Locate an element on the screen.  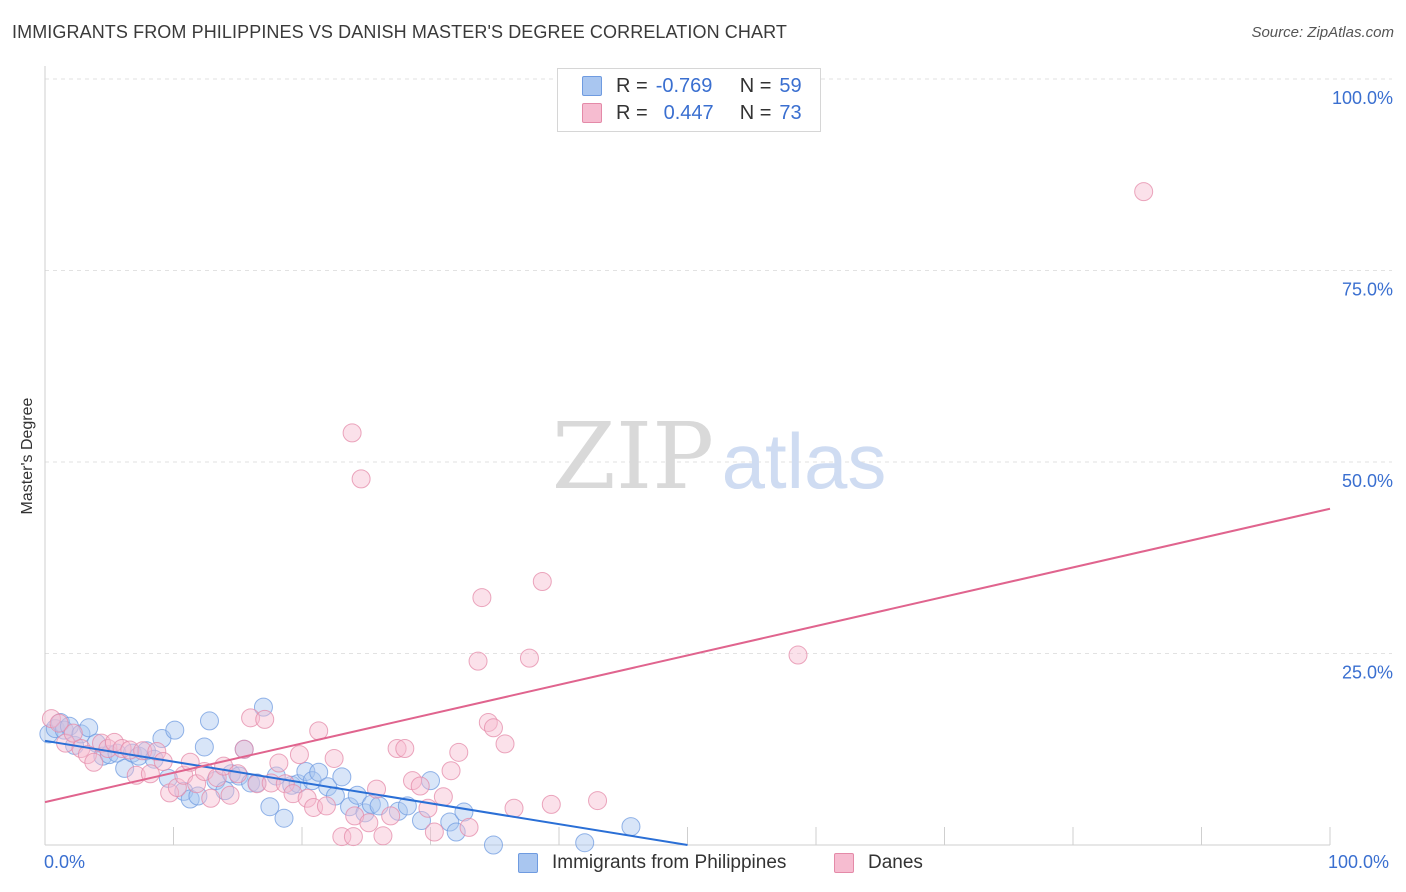
legend-row-philippines: R = -0.769 N = 59 is located at coordinates (692, 86).